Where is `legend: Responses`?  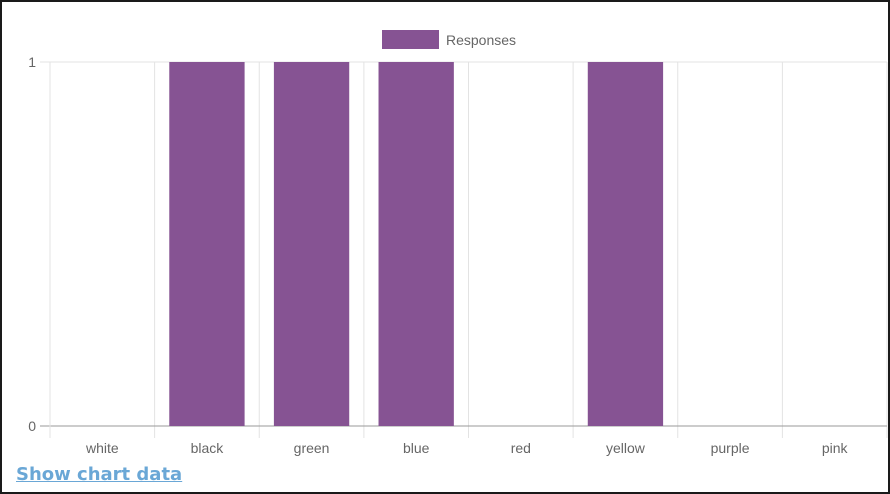 legend: Responses is located at coordinates (449, 39).